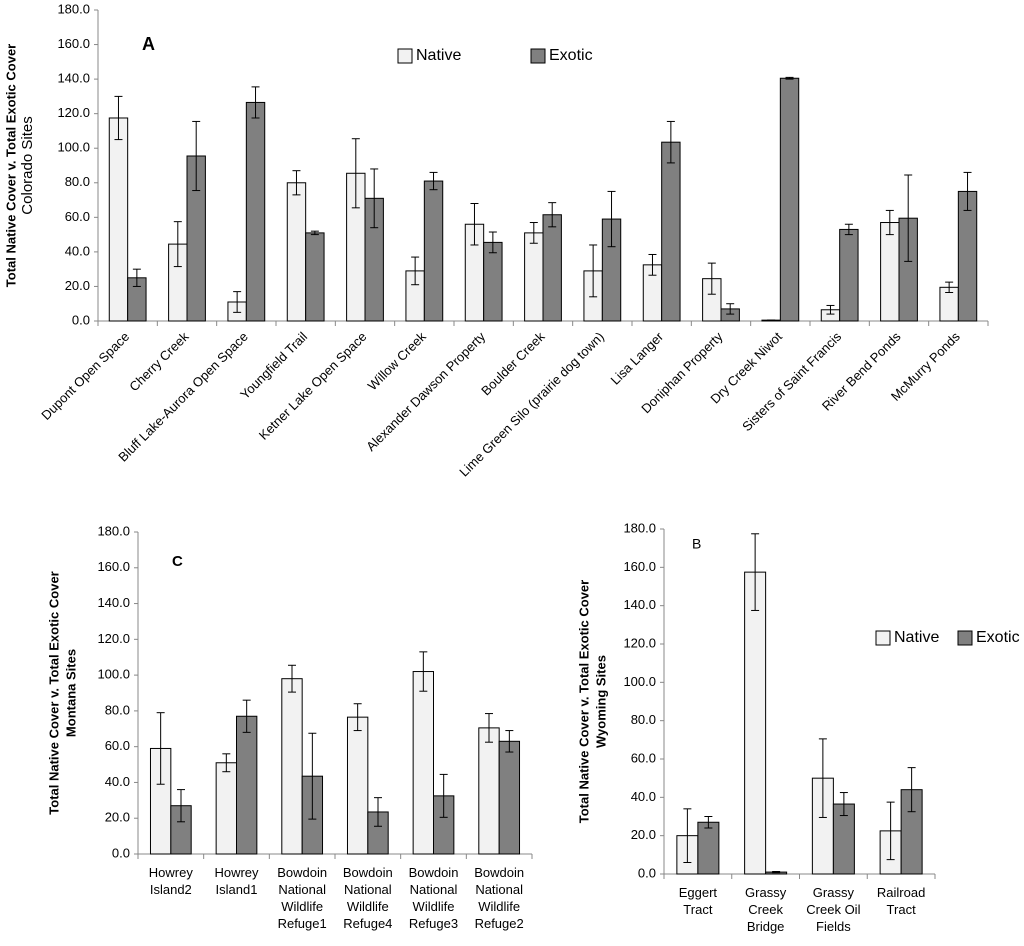 The width and height of the screenshot is (1024, 946). I want to click on x-tick-label: Howrey Island1, so click(236, 881).